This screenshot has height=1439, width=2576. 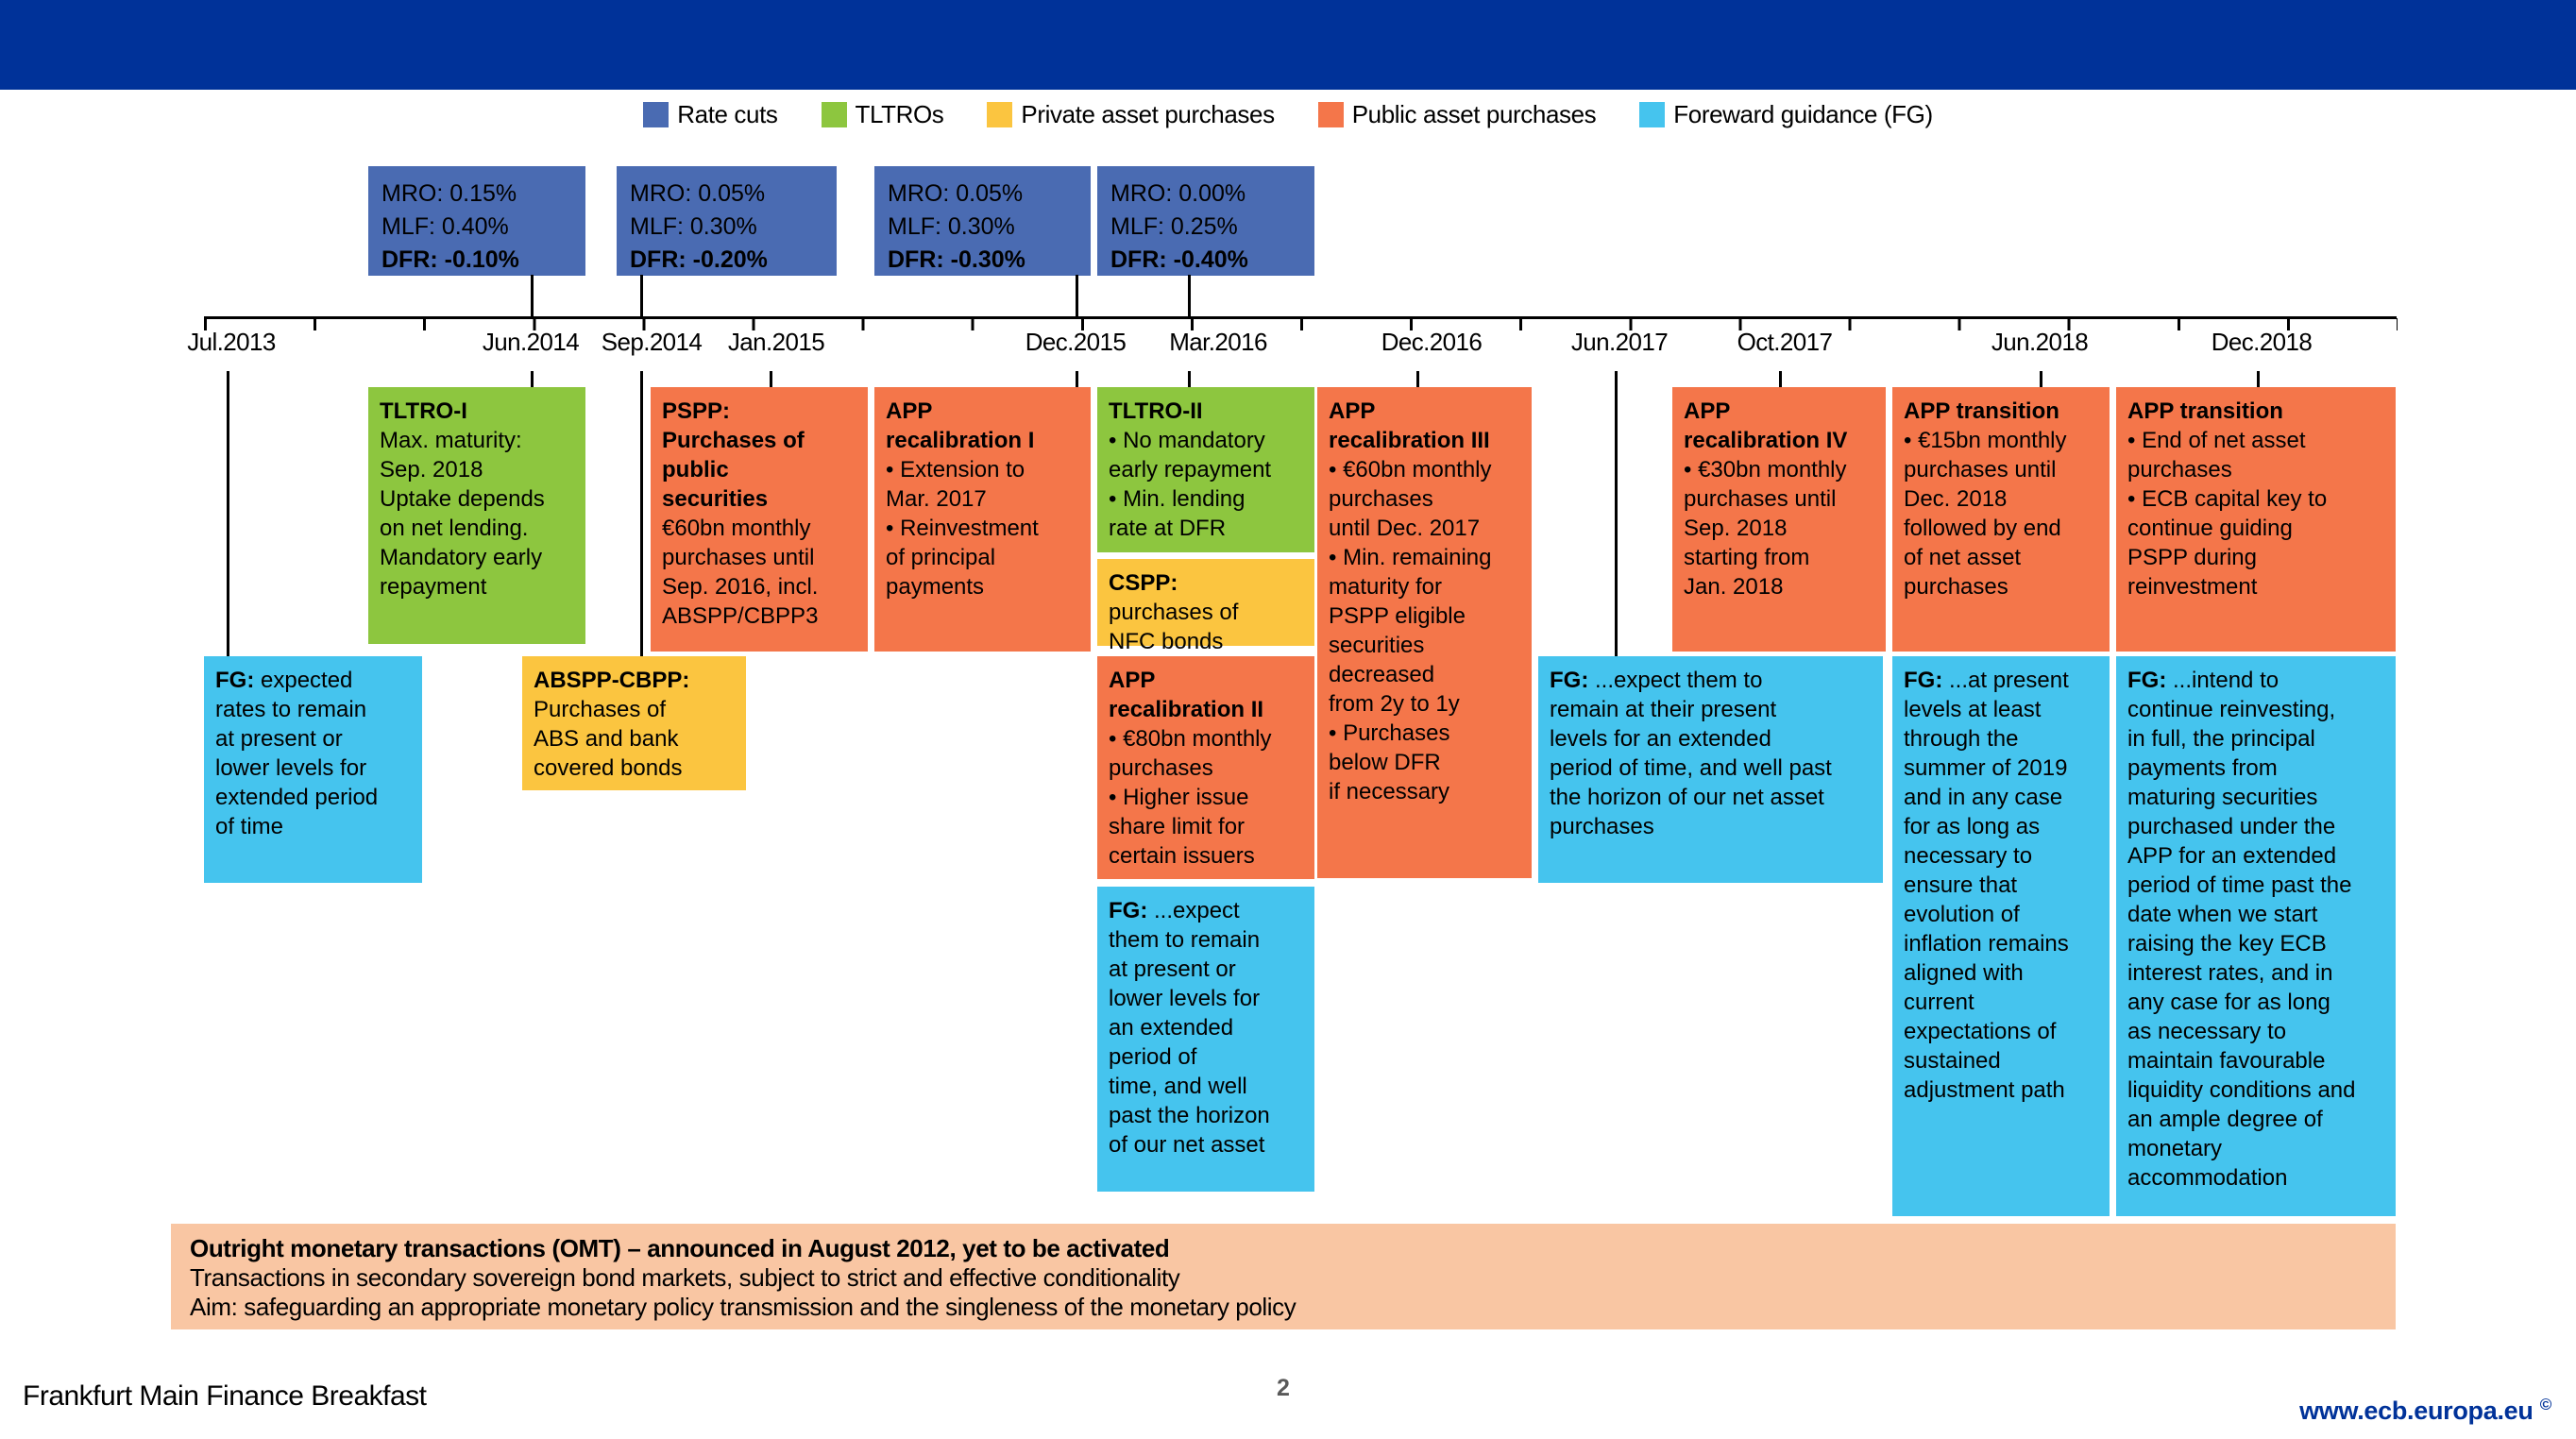 I want to click on box-title: CSPP:, so click(x=1143, y=583).